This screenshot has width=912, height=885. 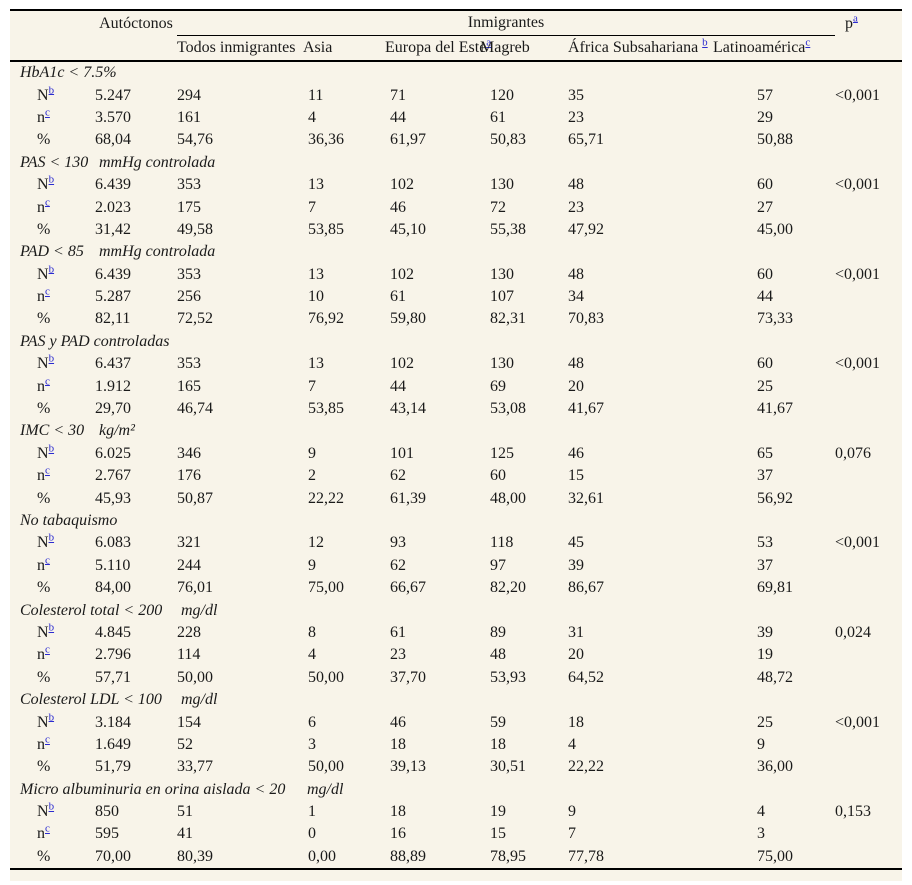 I want to click on data-row-N: Nb 6.025 346 9 101 125 46 65 0,076, so click(x=456, y=454).